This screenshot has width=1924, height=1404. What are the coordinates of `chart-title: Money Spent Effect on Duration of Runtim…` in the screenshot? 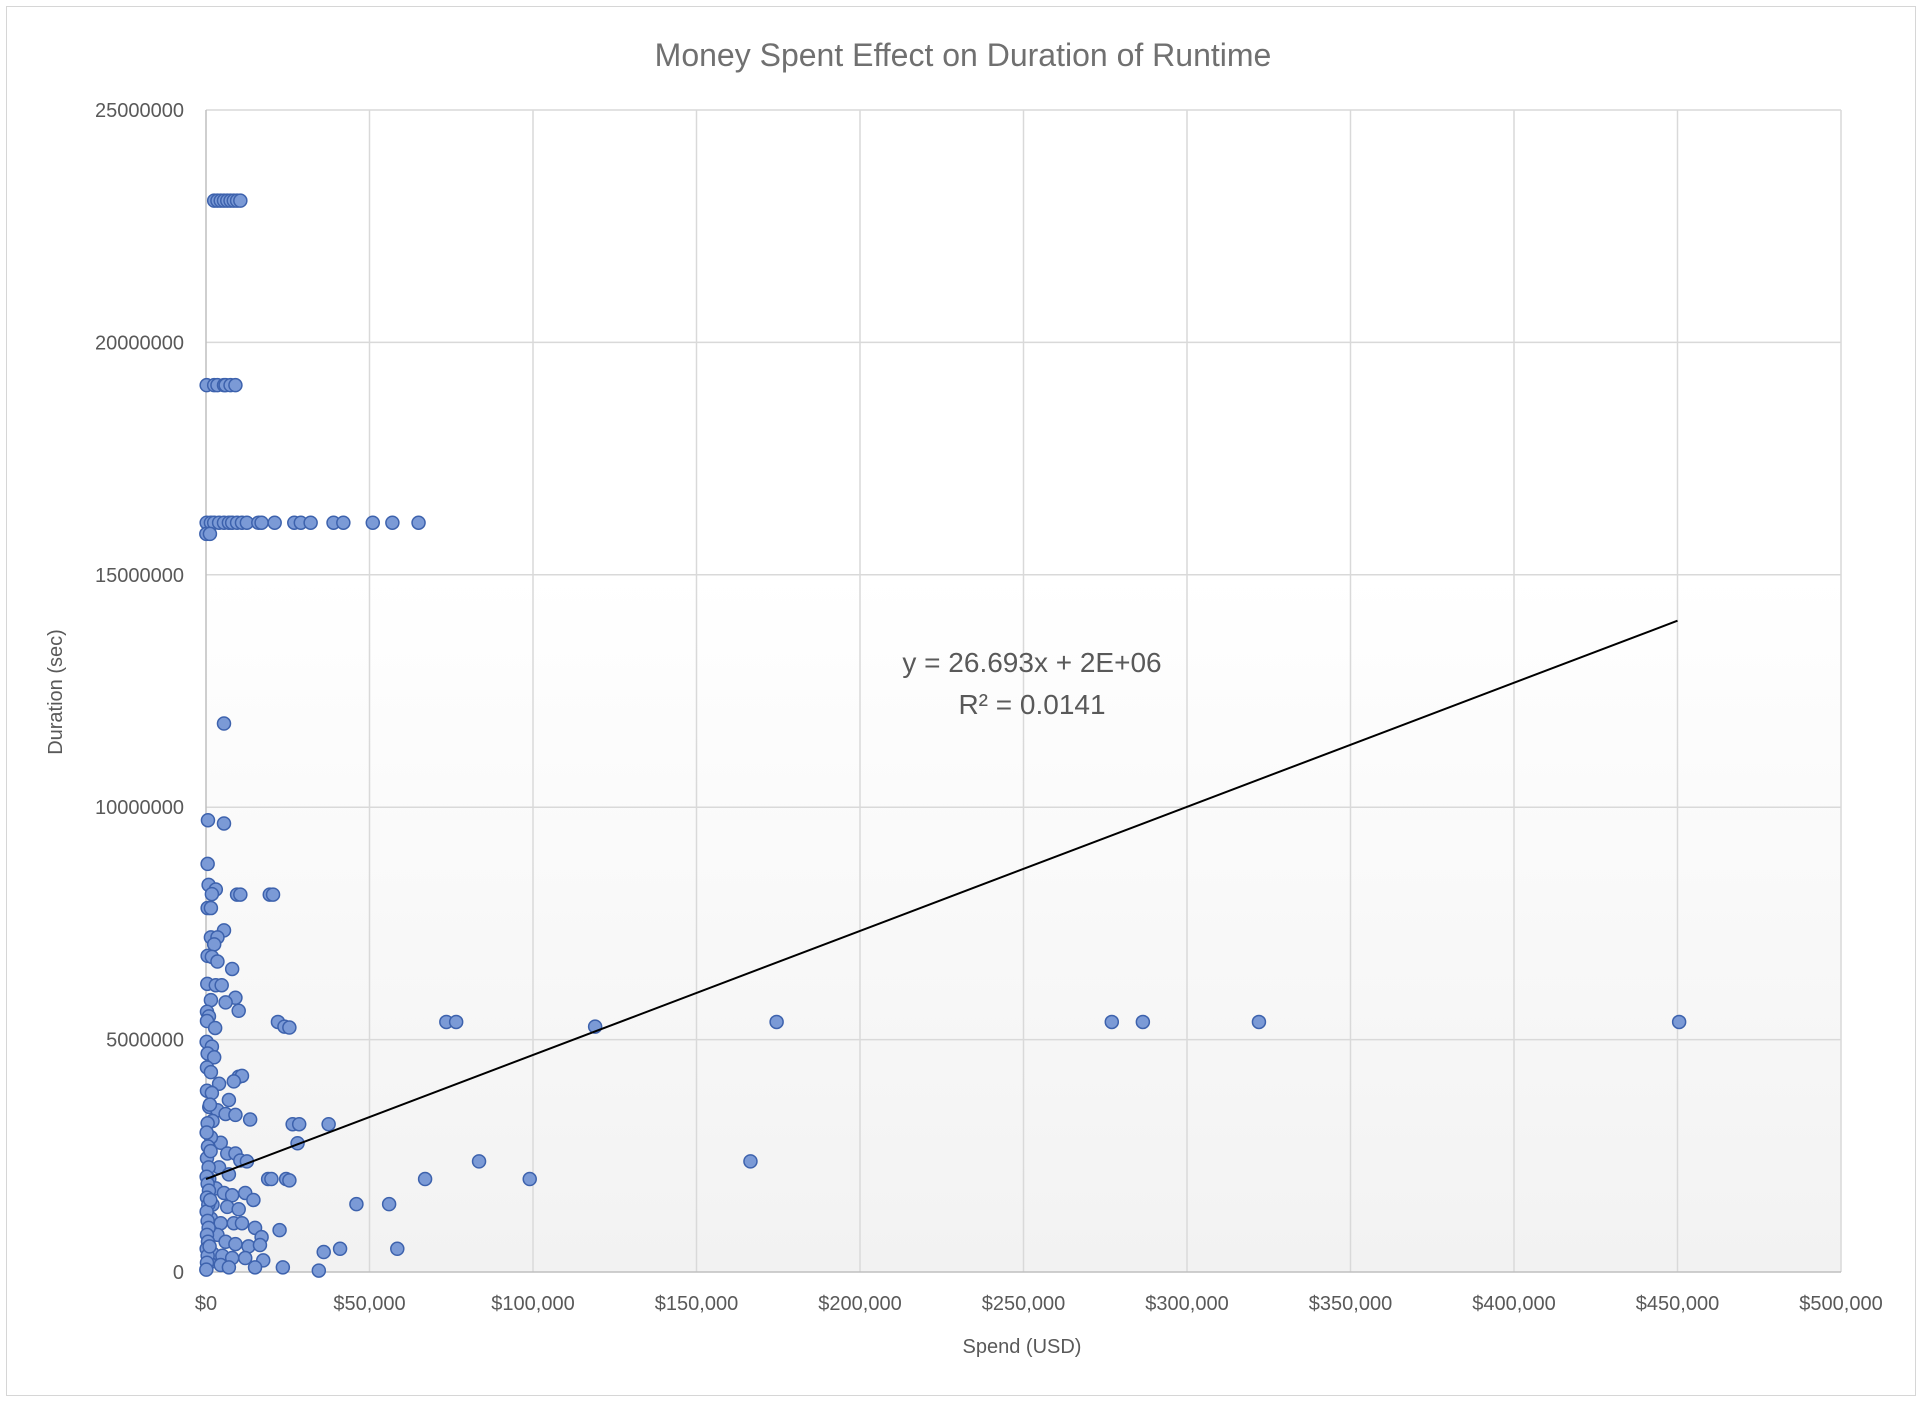 It's located at (963, 55).